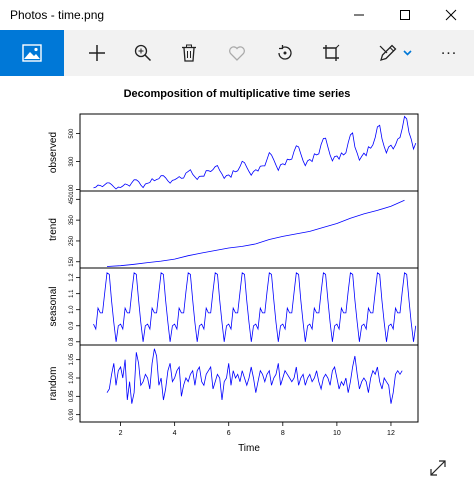 The width and height of the screenshot is (474, 503). Describe the element at coordinates (57, 15) in the screenshot. I see `window-title: Photos - time.png` at that location.